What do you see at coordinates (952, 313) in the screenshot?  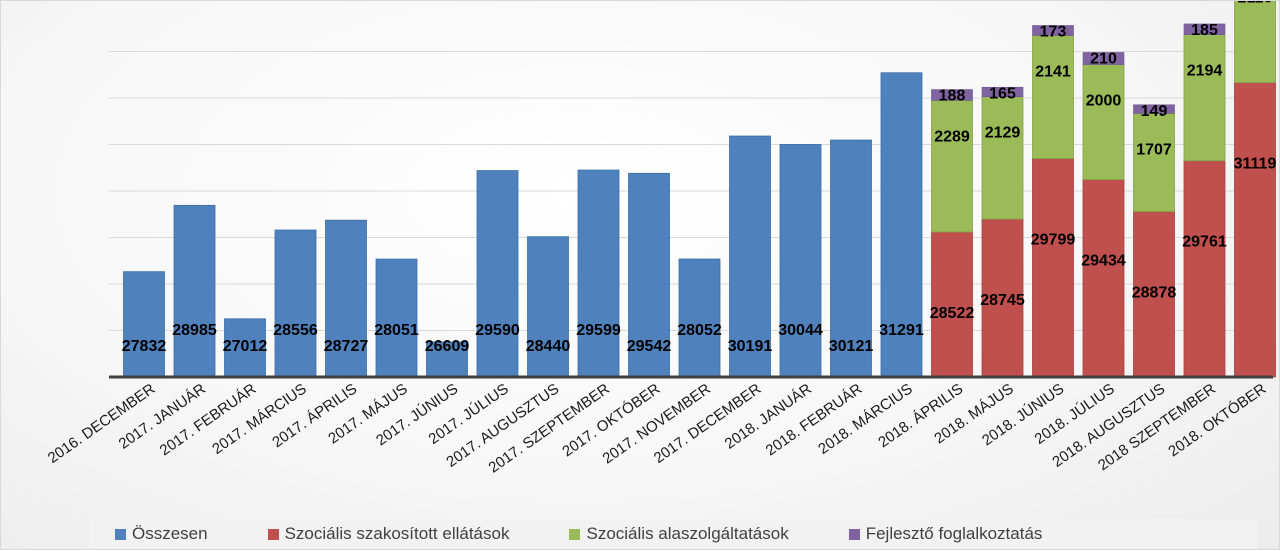 I see `data-label-szakositott-16: 28522` at bounding box center [952, 313].